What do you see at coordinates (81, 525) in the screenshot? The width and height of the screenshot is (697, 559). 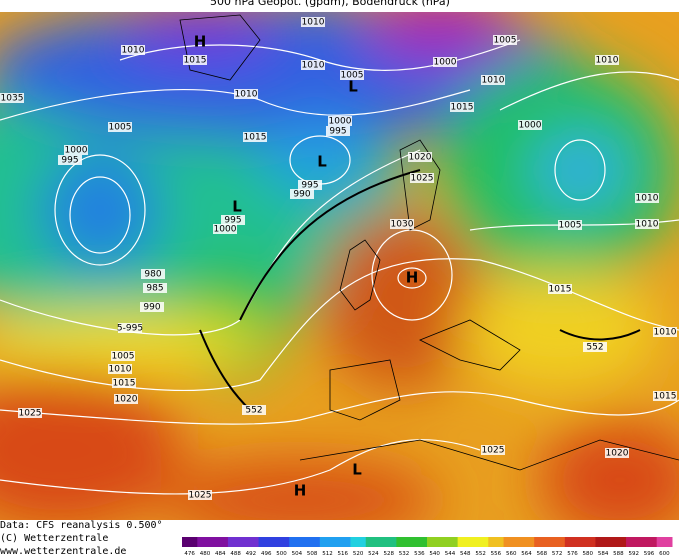 I see `footer-source: Data: CFS reanalysis 0.500°` at bounding box center [81, 525].